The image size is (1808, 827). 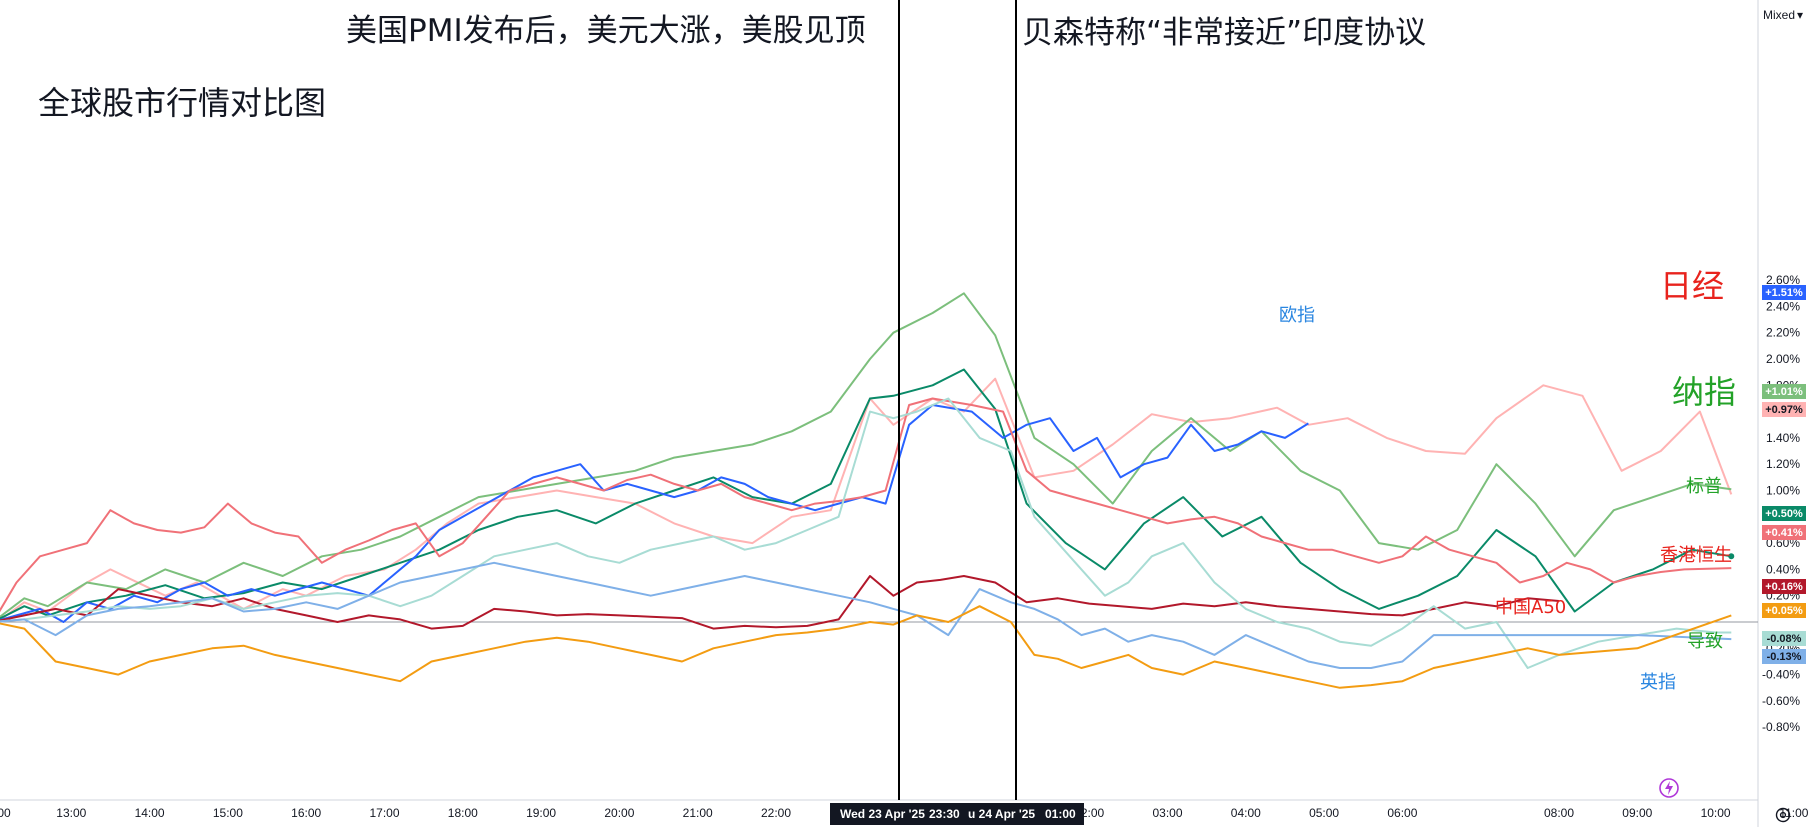 I want to click on date-label-end: u 24 Apr '25, so click(x=1001, y=814).